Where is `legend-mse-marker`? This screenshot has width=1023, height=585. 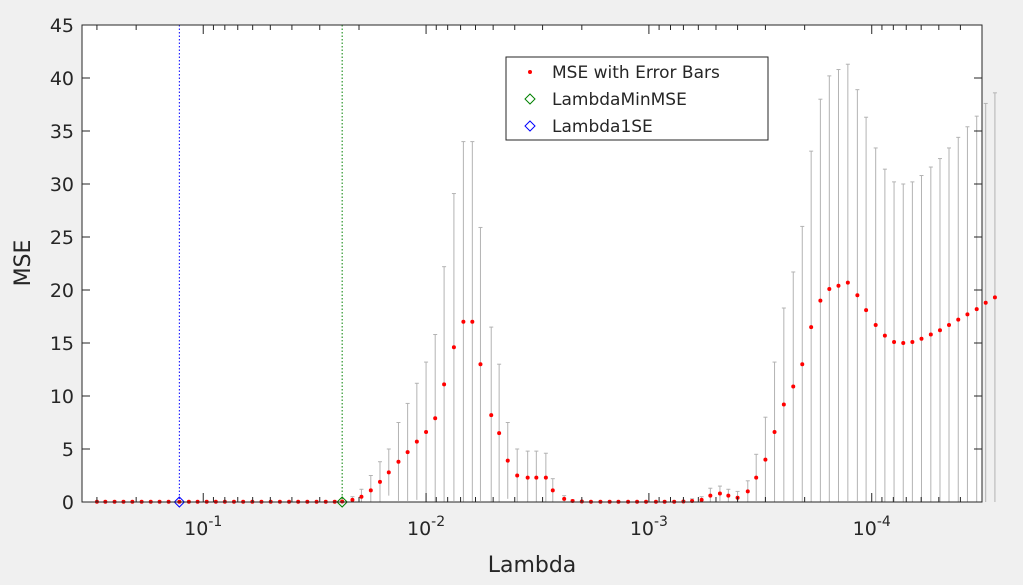 legend-mse-marker is located at coordinates (530, 72).